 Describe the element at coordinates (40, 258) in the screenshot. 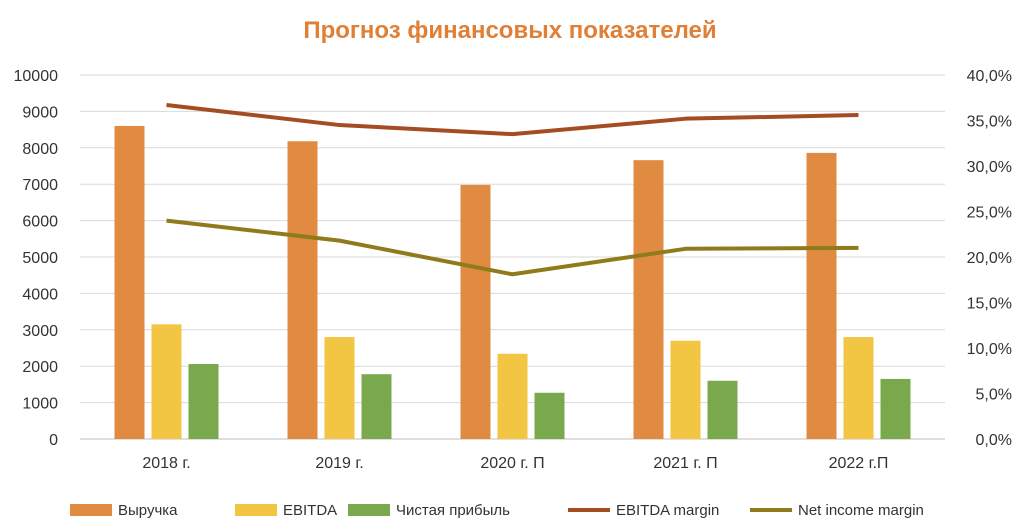

I see `left-tick-label: 5000` at that location.